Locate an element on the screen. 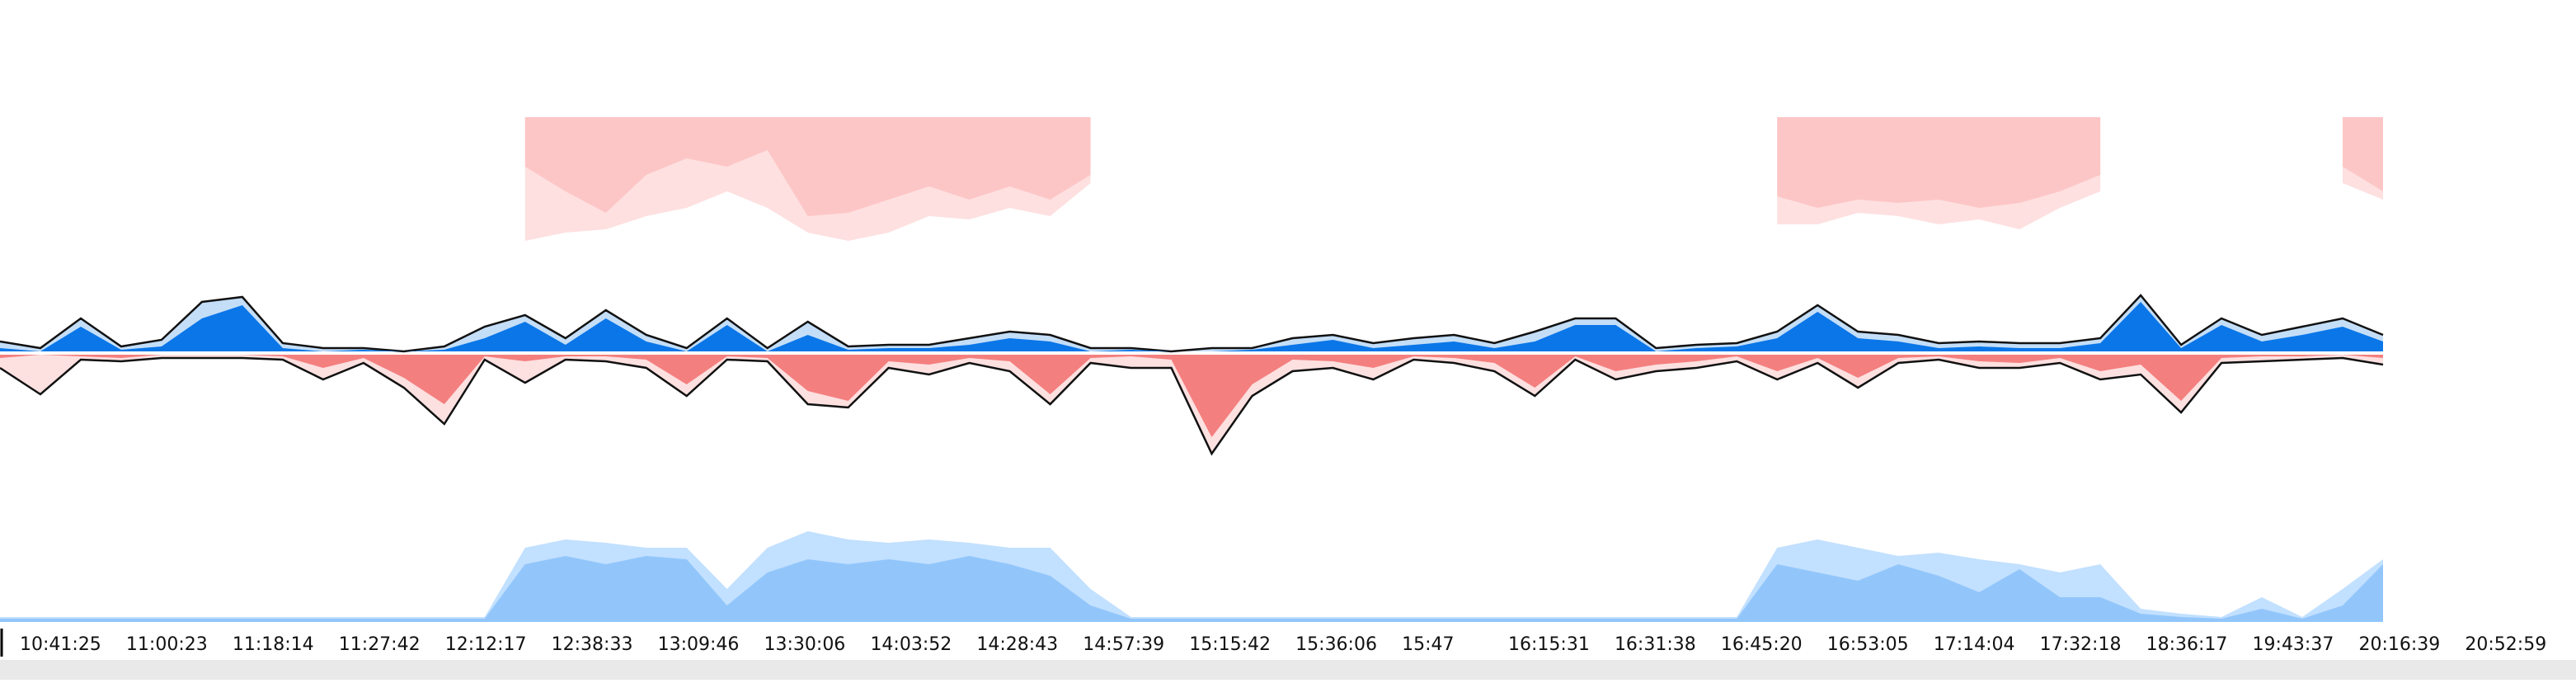  x-tick-label: 16:53:05 is located at coordinates (1868, 644).